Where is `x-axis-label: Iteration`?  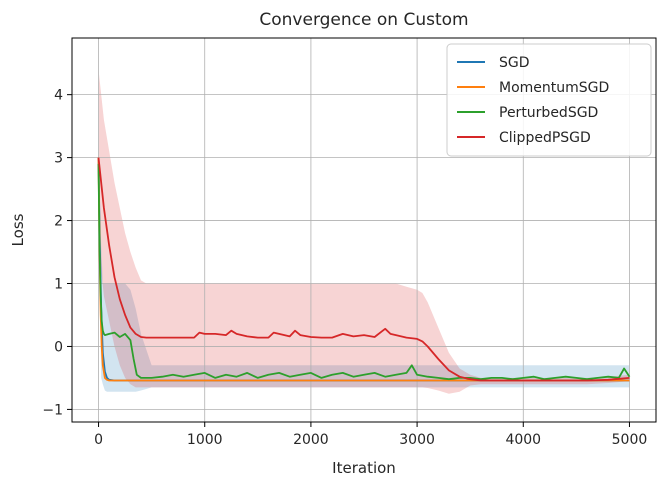
x-axis-label: Iteration is located at coordinates (364, 468).